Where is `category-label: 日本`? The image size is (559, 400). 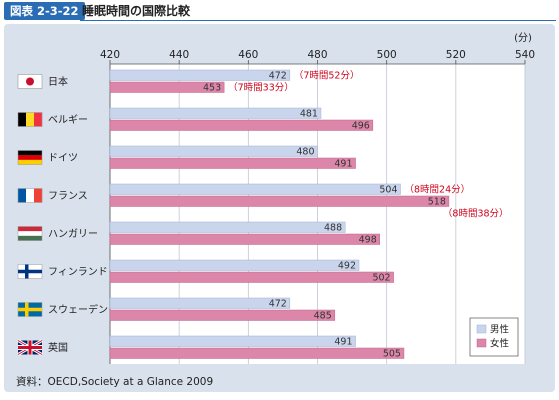 category-label: 日本 is located at coordinates (58, 81).